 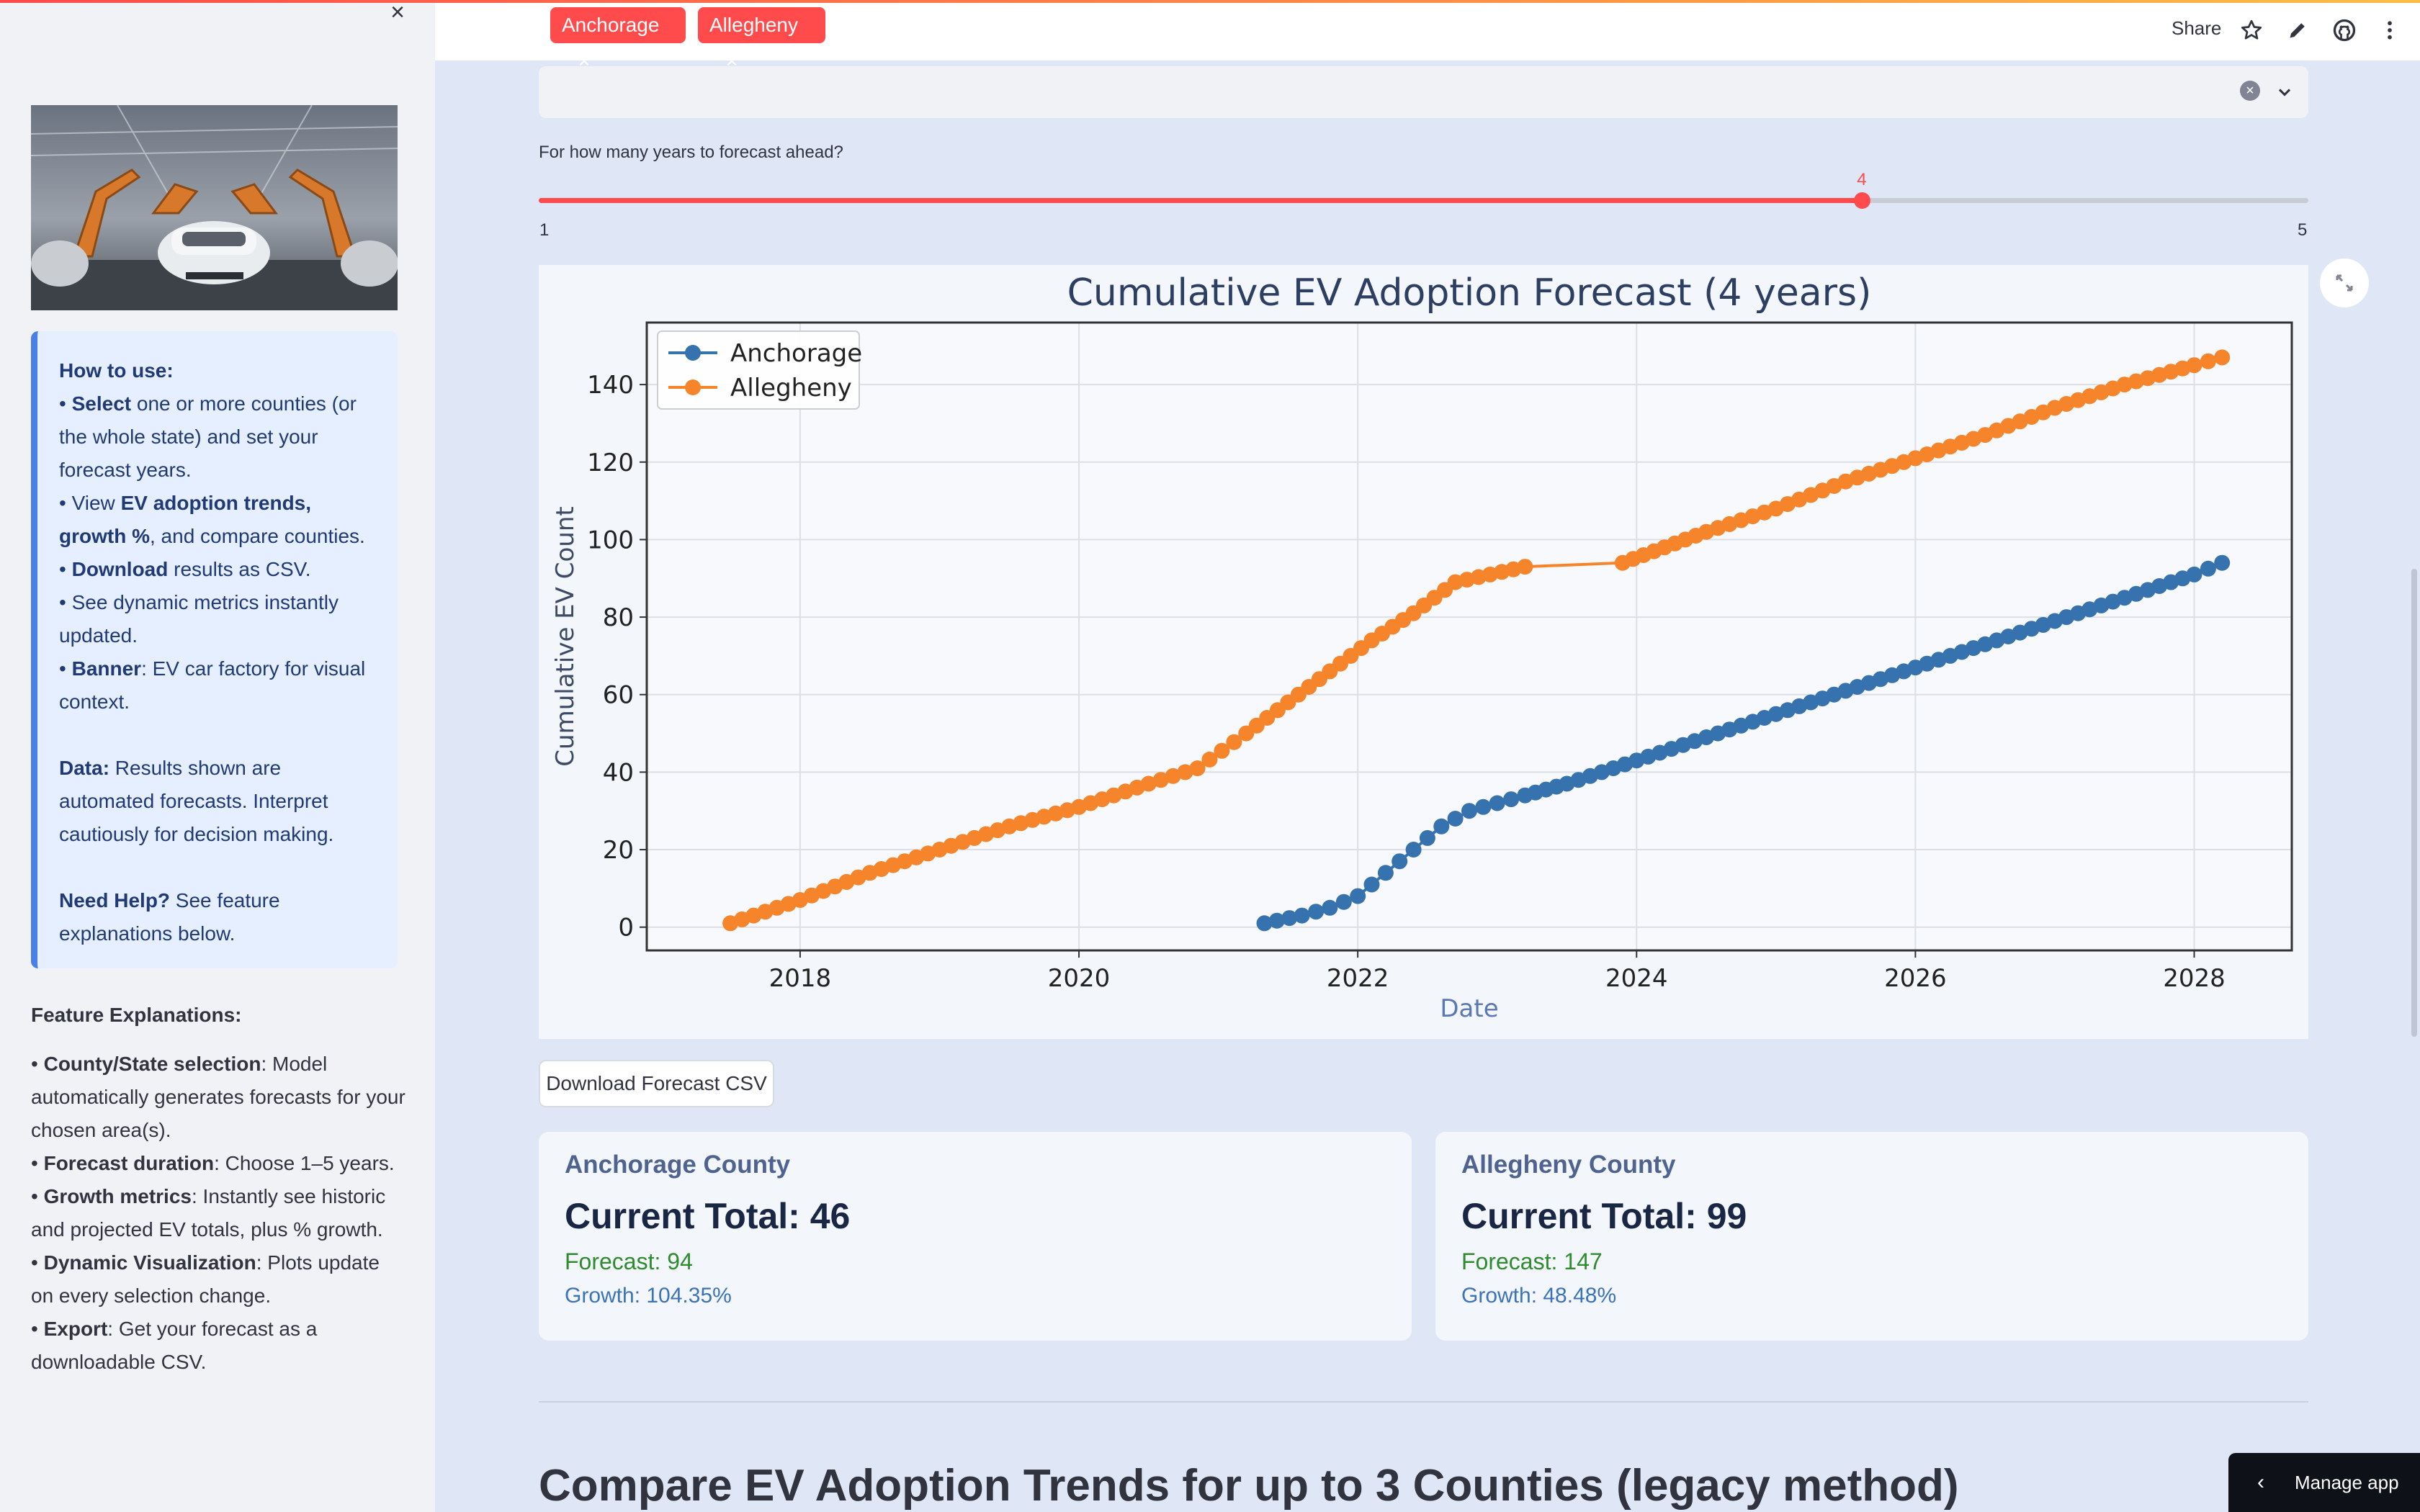 I want to click on manage-app-button: ‹ Manage app, so click(x=2324, y=1482).